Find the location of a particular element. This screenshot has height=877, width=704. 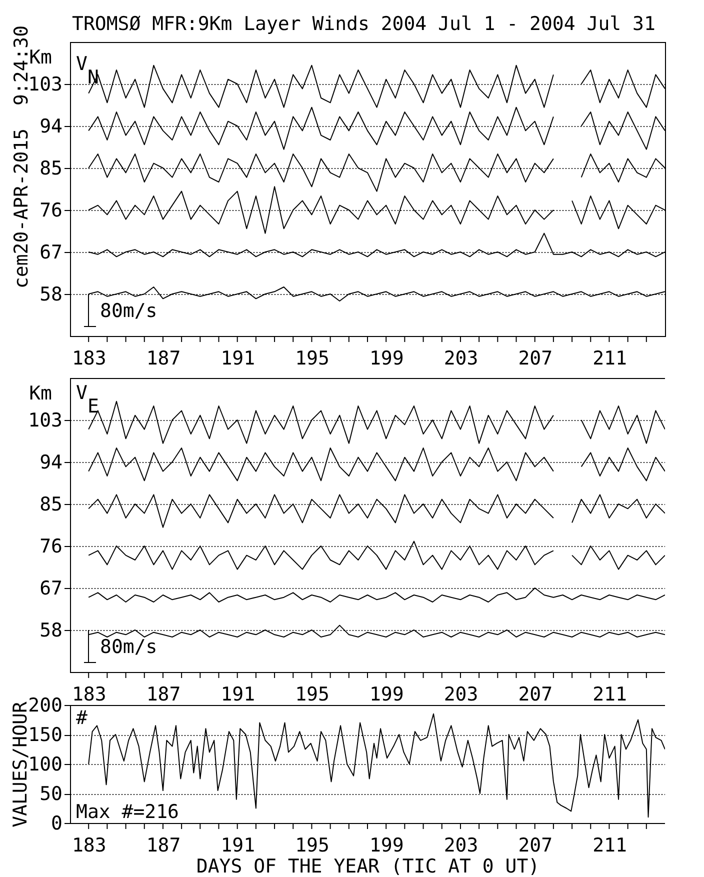

y-tick-label: 0 is located at coordinates (56, 823).